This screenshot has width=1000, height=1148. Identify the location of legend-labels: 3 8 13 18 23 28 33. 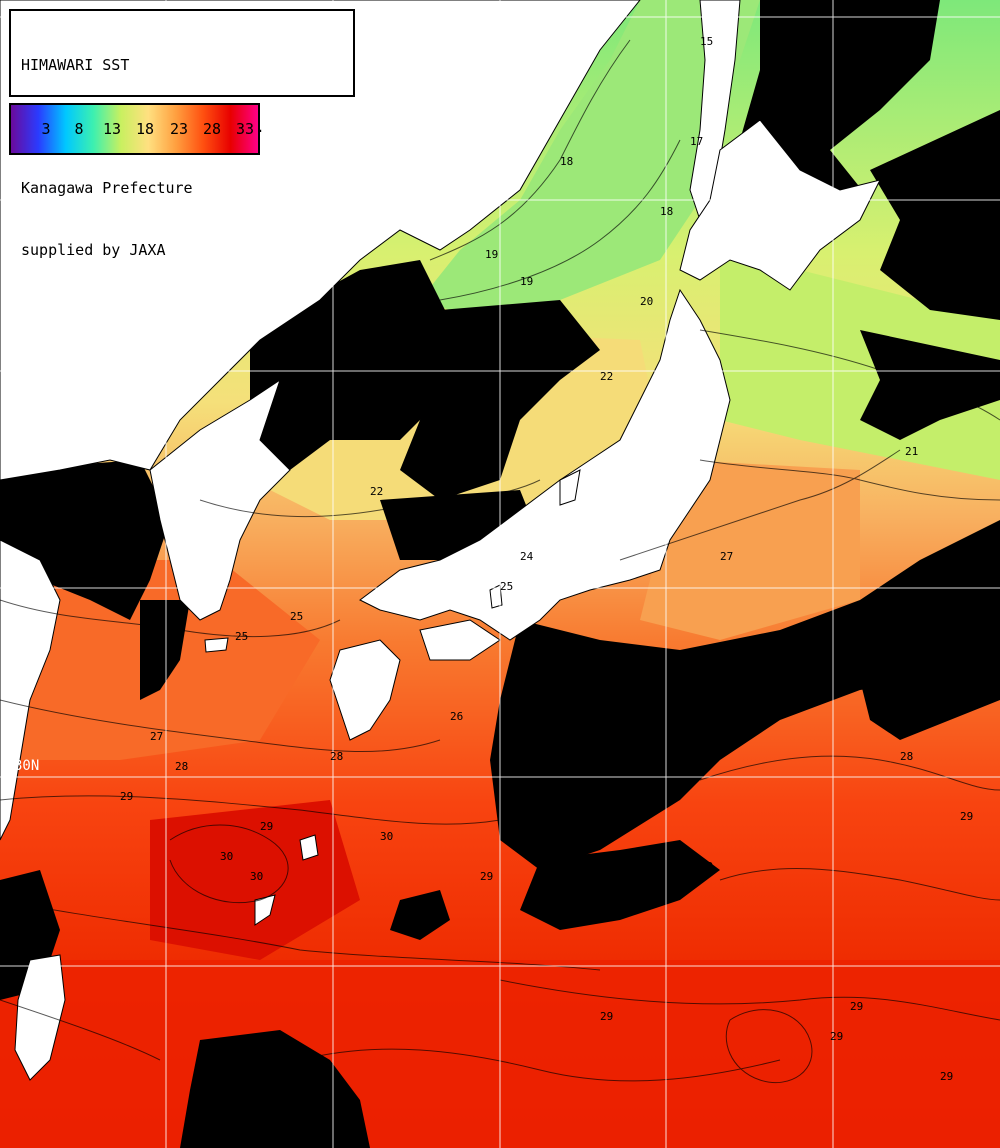
(134, 129).